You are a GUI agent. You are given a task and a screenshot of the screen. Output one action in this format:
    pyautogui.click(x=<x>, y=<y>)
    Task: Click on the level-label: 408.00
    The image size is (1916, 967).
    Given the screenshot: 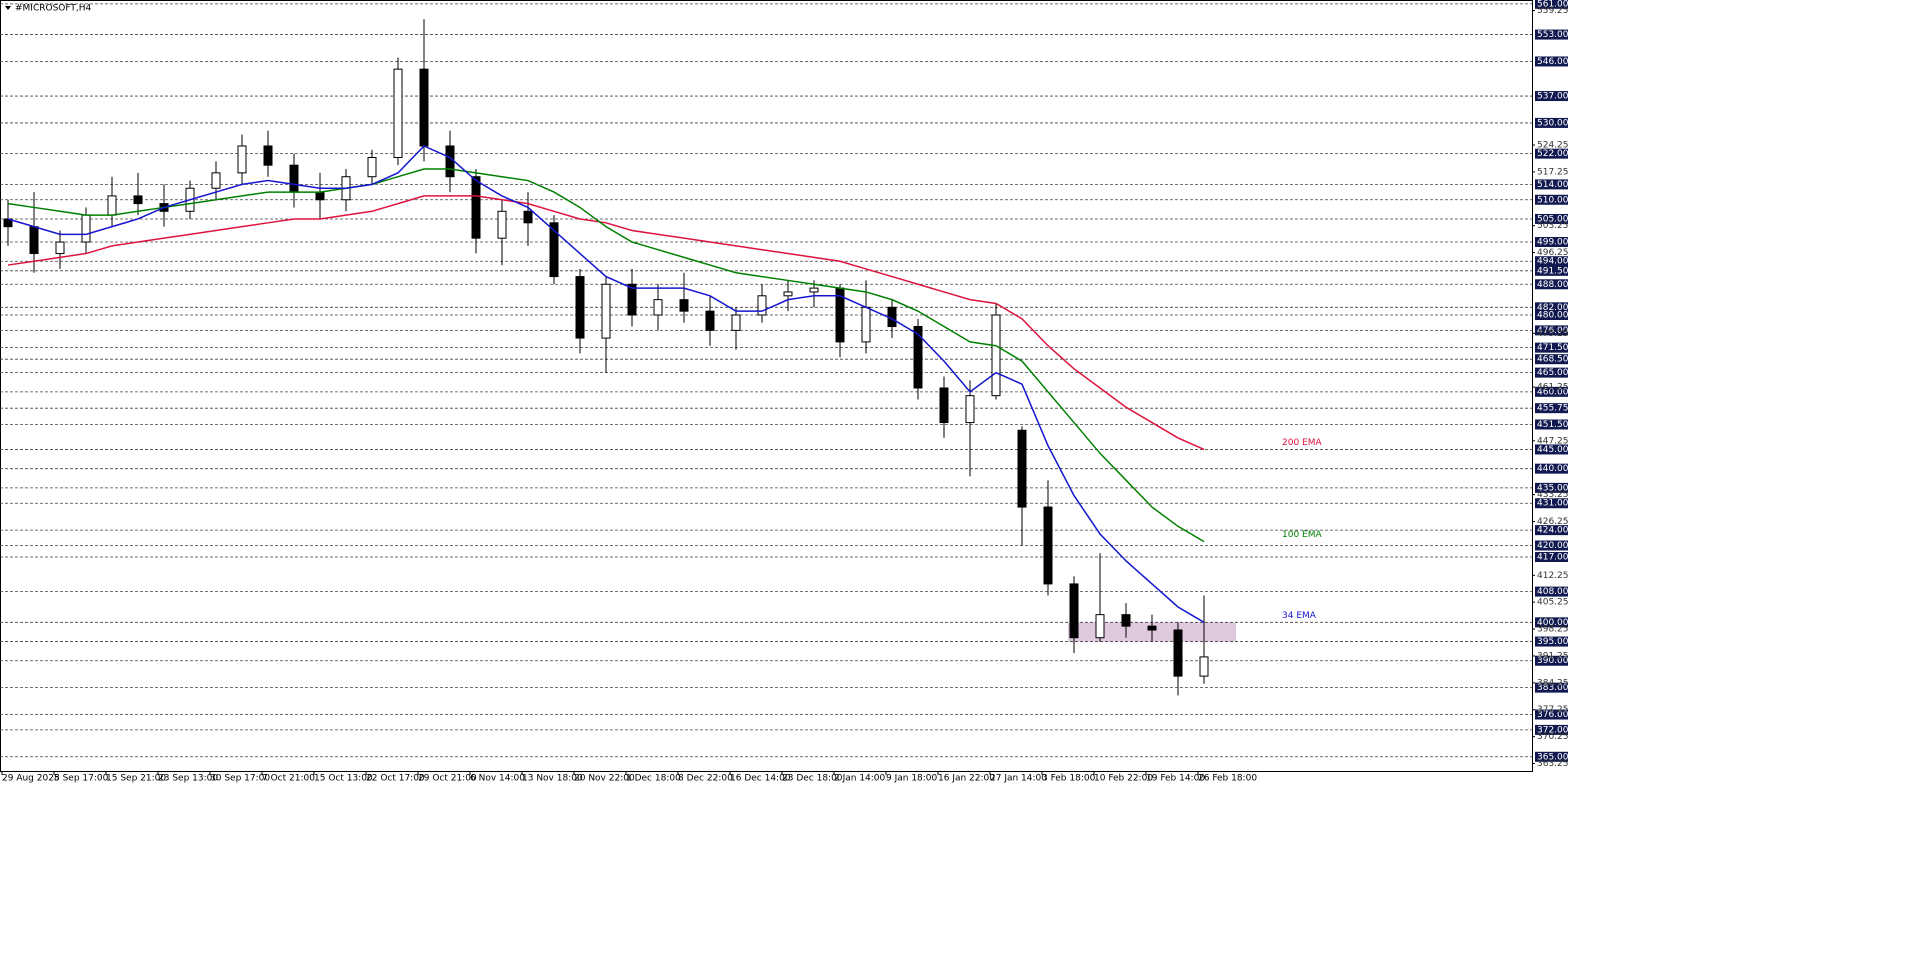 What is the action you would take?
    pyautogui.click(x=1553, y=592)
    